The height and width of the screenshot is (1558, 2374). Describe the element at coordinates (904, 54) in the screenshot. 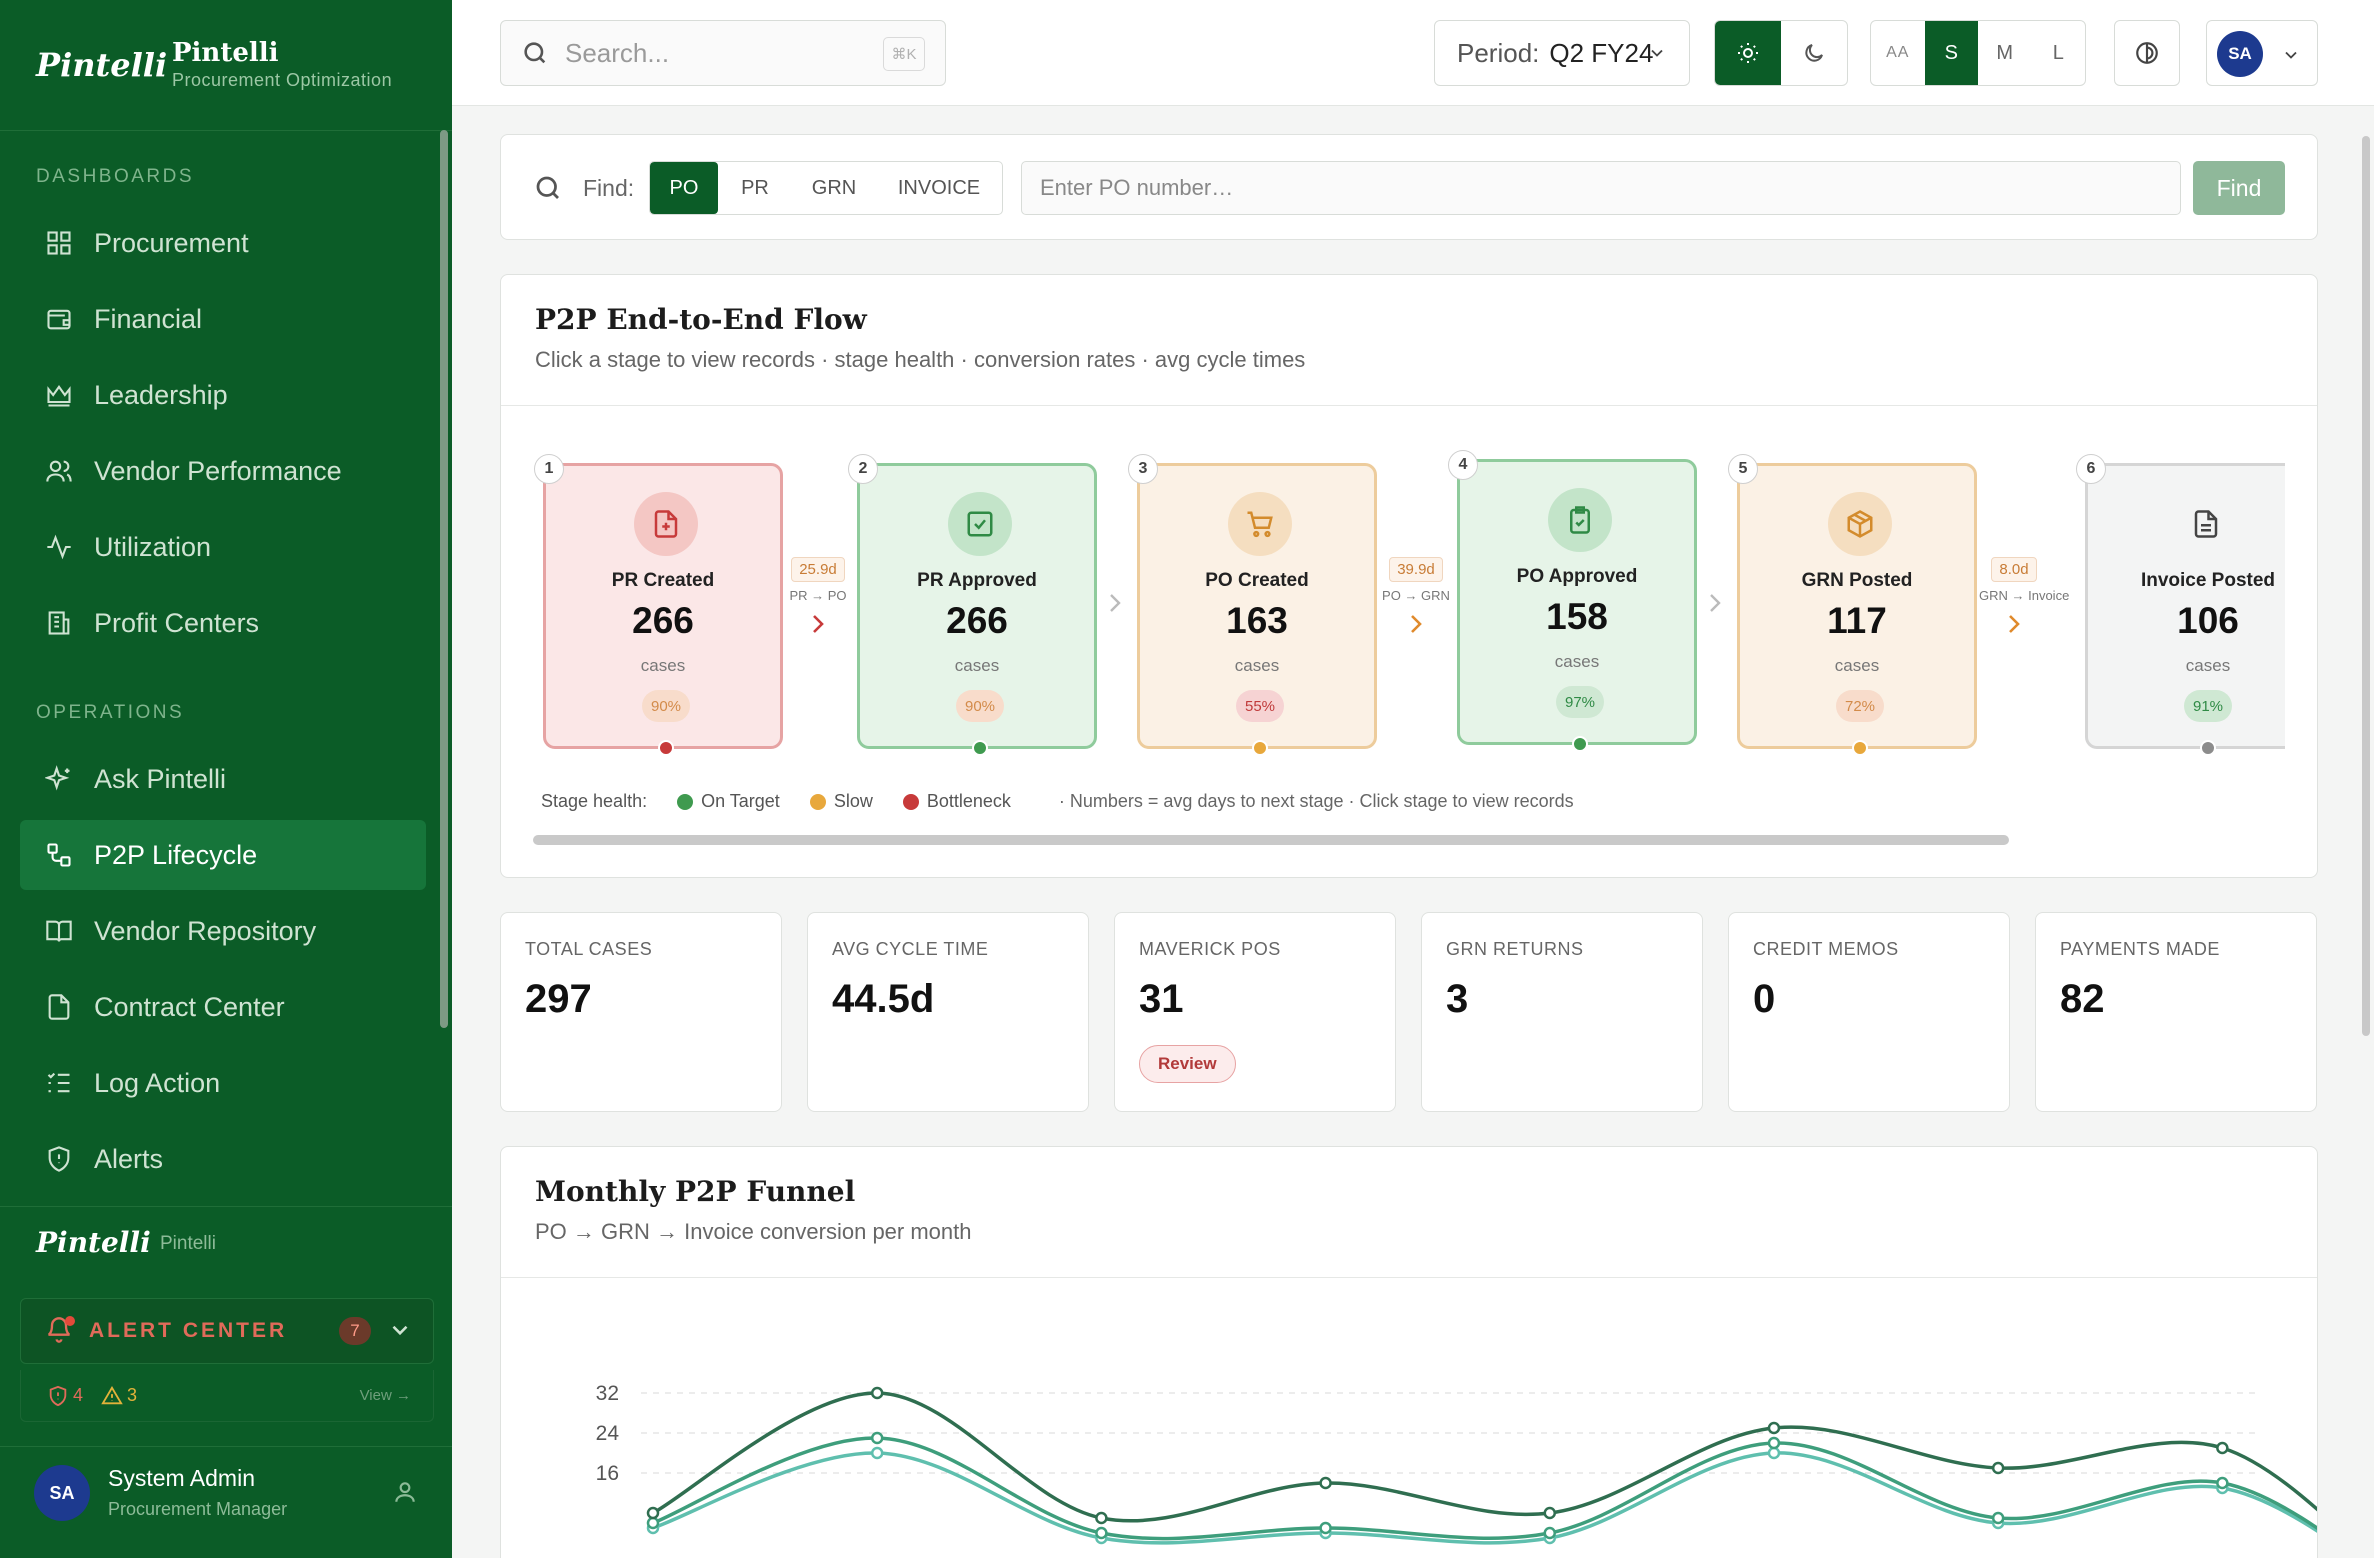

I see `search-shortcut: ⌘K` at that location.